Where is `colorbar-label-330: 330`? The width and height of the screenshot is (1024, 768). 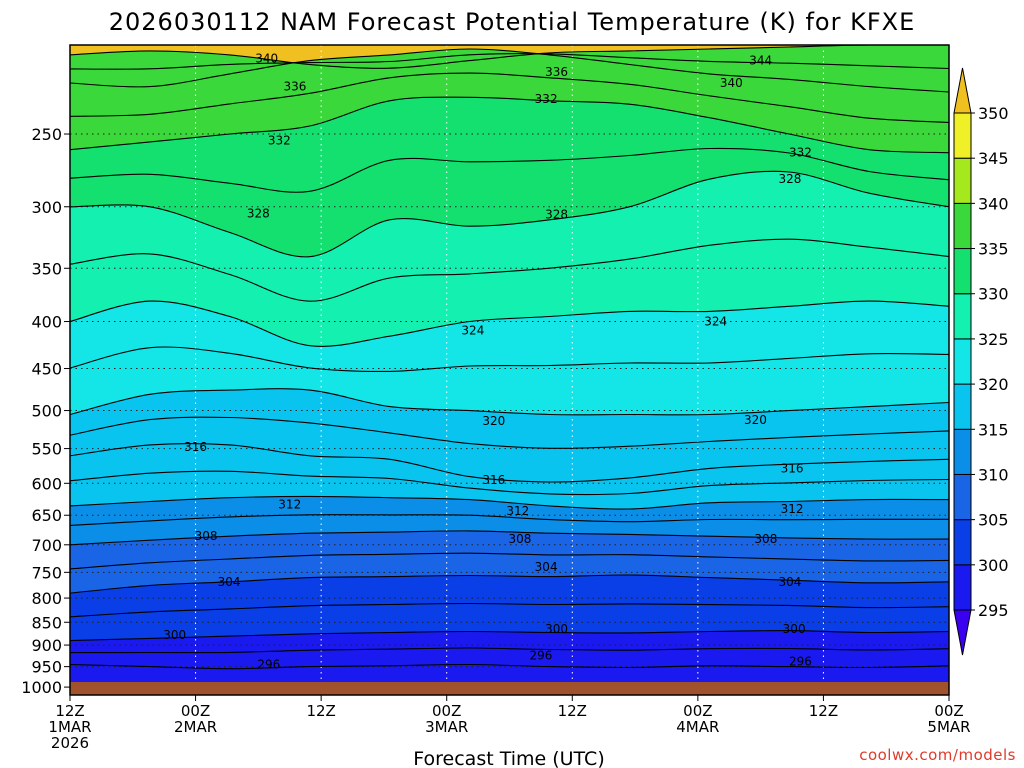
colorbar-label-330: 330 is located at coordinates (993, 294).